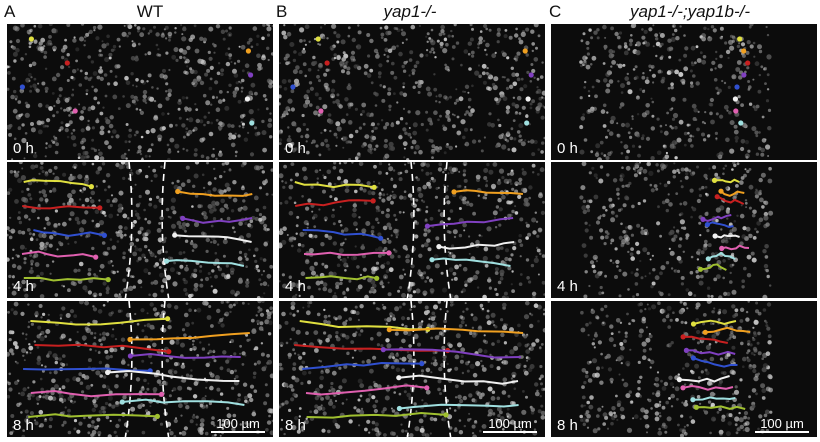  What do you see at coordinates (410, 11) in the screenshot?
I see `column-title-yap1: yap1-/-` at bounding box center [410, 11].